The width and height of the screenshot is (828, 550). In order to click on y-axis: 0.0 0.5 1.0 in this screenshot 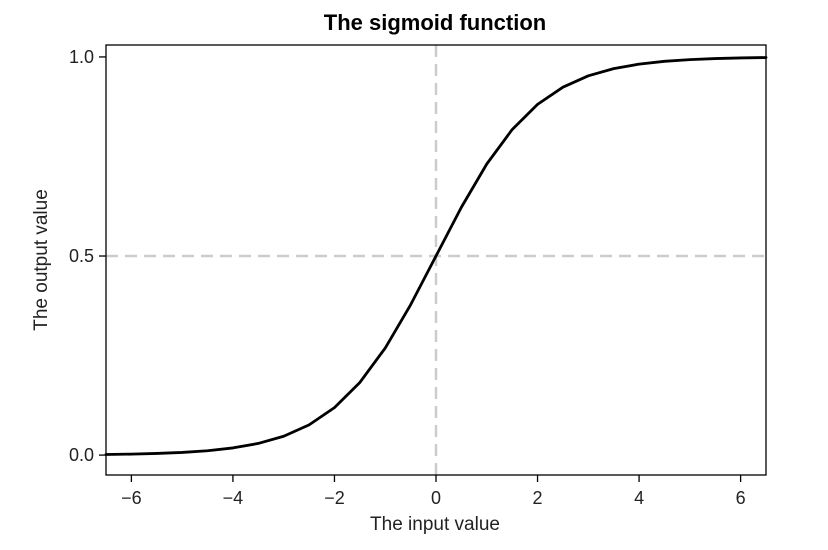, I will do `click(87, 256)`.